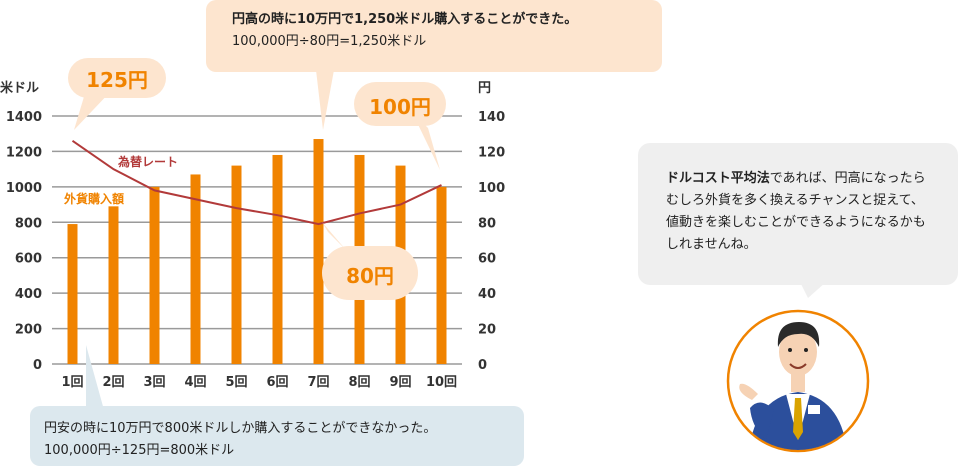  I want to click on rate-line-path, so click(256, 182).